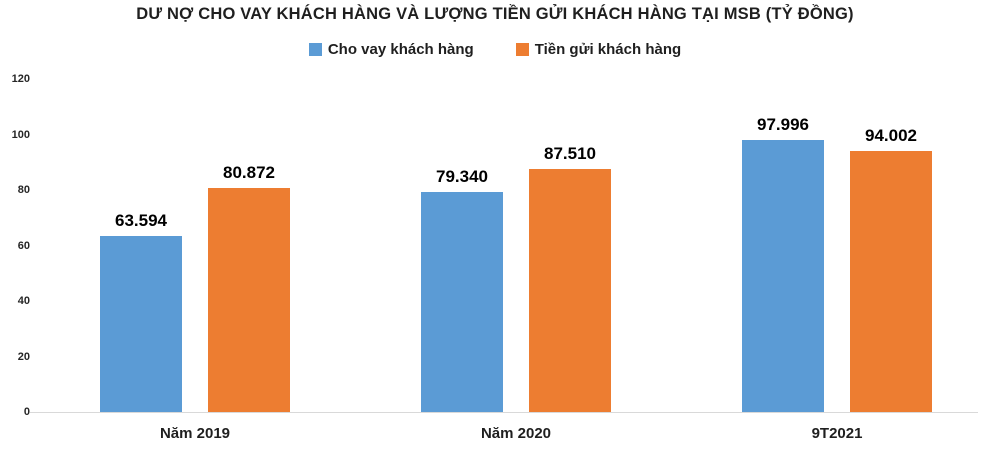 The width and height of the screenshot is (990, 453). Describe the element at coordinates (20, 79) in the screenshot. I see `y-axis-tick-label: 120` at that location.